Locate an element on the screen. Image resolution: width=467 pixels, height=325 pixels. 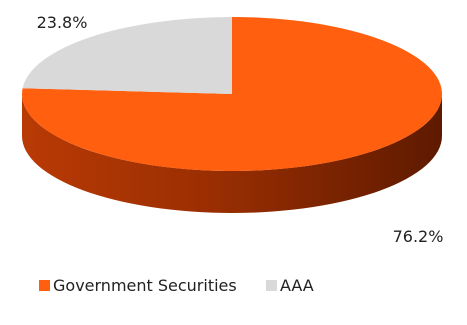
legend: Government Securities AAA is located at coordinates (176, 285).